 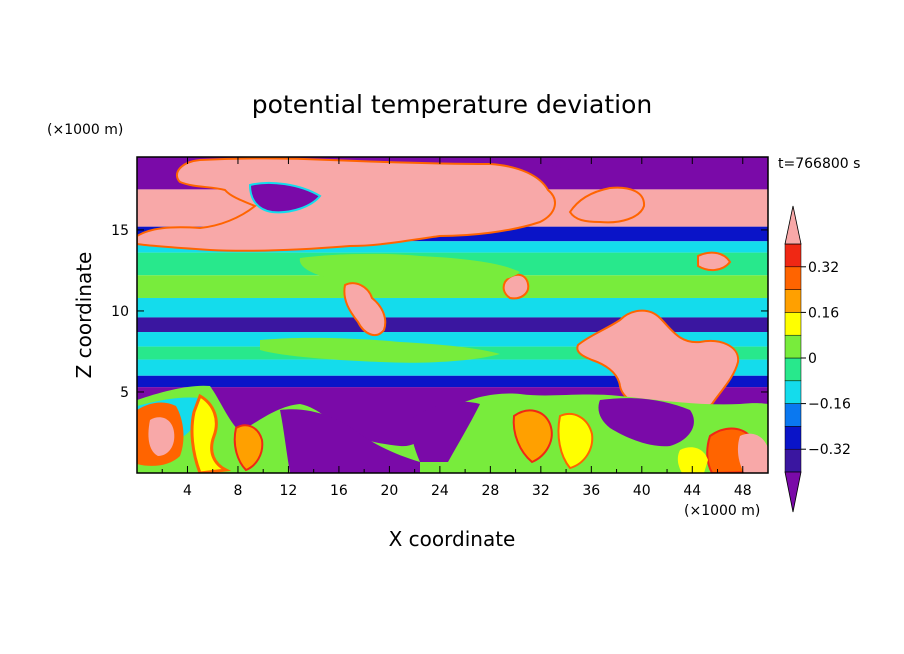 I want to click on lower-warm-left-core, so click(x=161, y=436).